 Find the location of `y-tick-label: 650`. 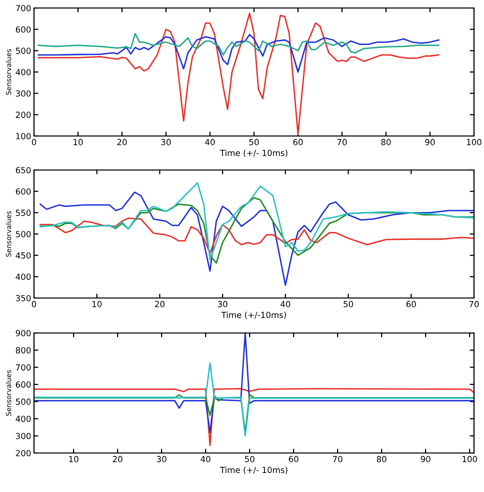

y-tick-label: 650 is located at coordinates (23, 170).